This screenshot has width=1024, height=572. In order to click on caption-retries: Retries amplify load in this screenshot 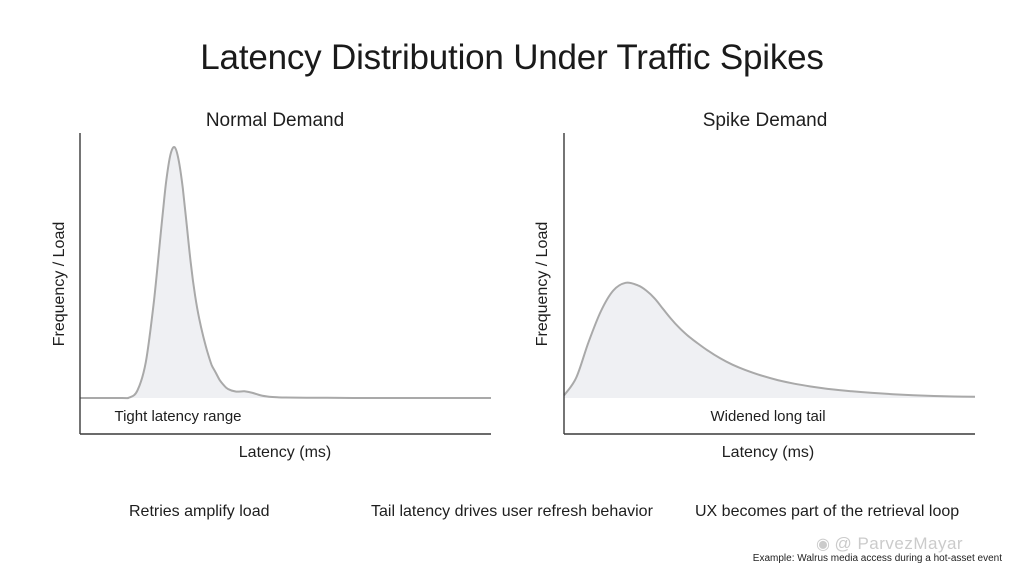, I will do `click(199, 511)`.